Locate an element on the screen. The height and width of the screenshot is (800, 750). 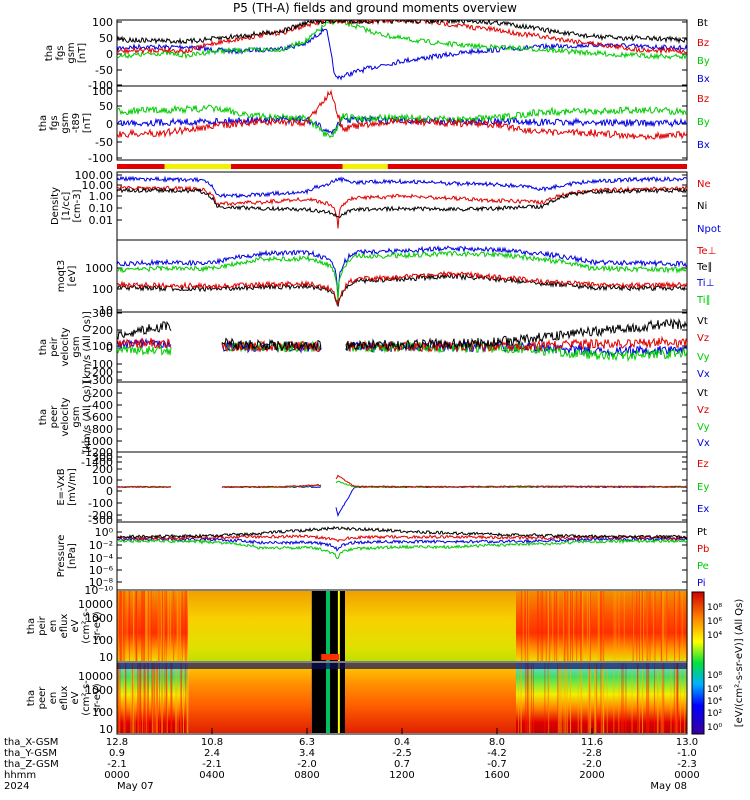
y-label-line: eflux is located at coordinates (64, 626).